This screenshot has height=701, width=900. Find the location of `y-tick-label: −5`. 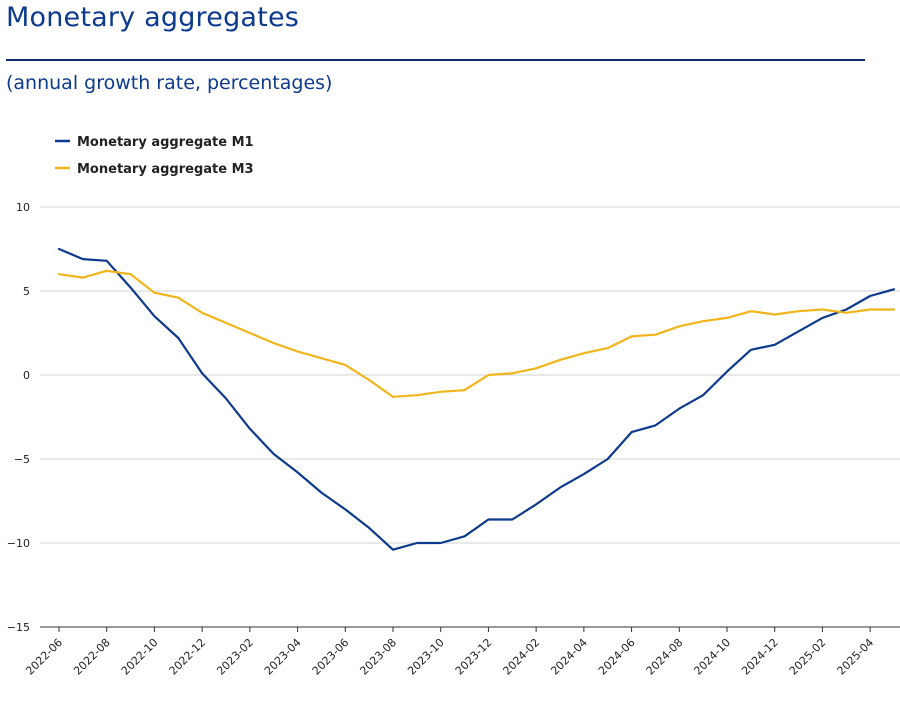

y-tick-label: −5 is located at coordinates (22, 459).